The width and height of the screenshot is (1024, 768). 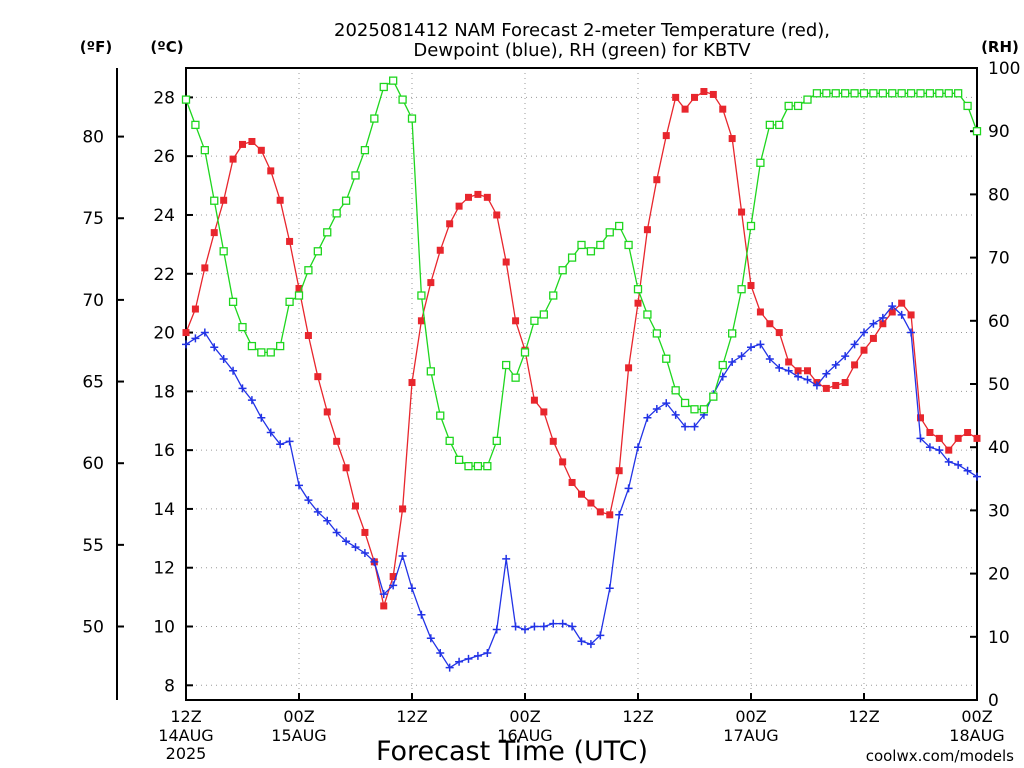 I want to click on celsius-tick-label: 24, so click(x=164, y=216).